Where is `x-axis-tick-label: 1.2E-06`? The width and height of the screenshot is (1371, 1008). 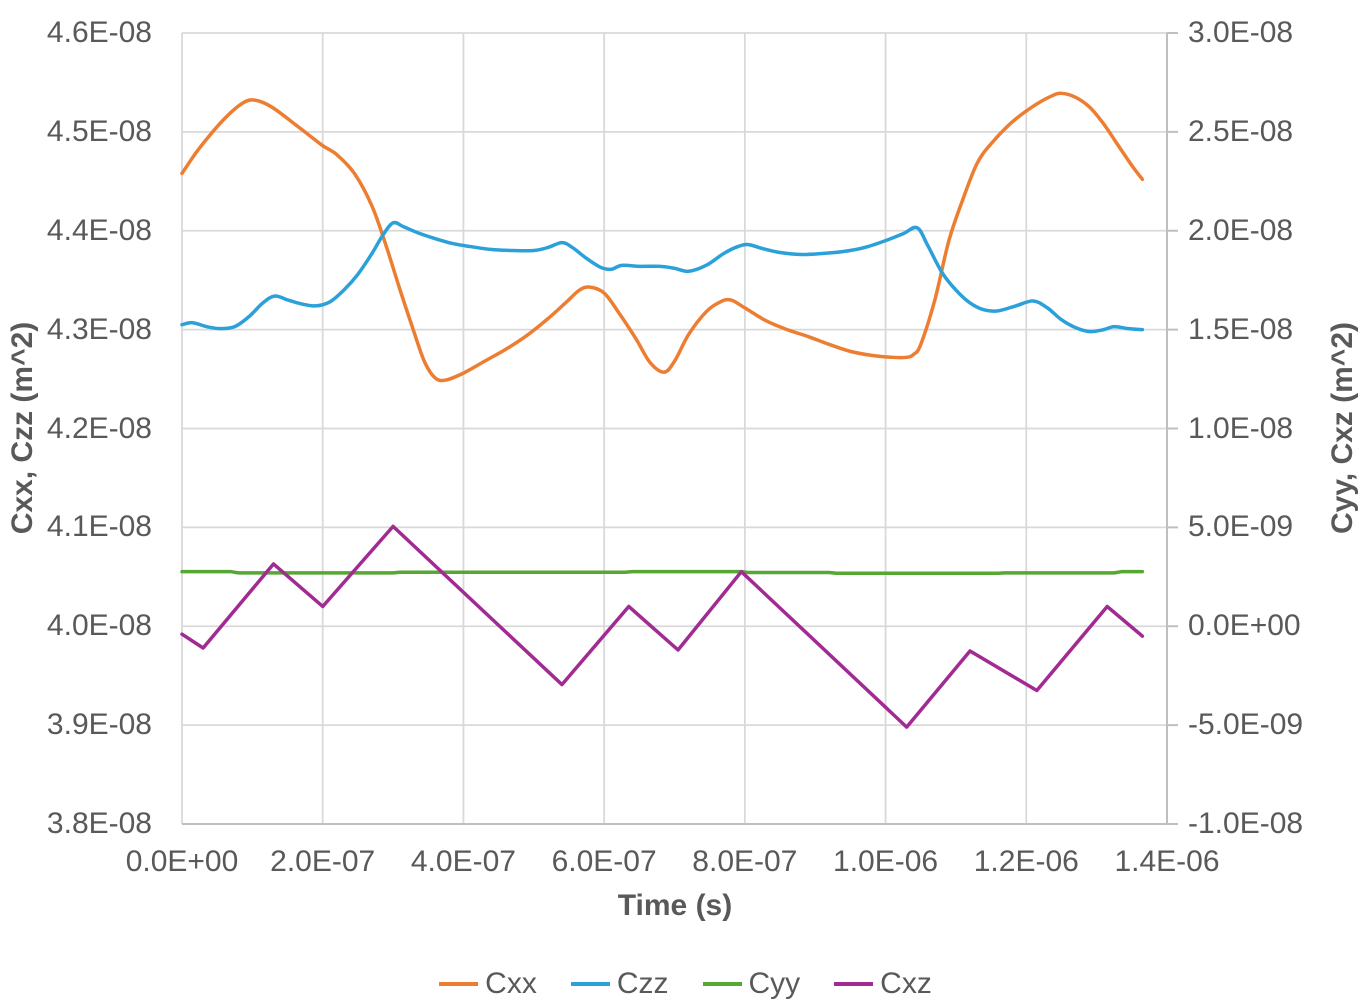
x-axis-tick-label: 1.2E-06 is located at coordinates (1026, 861).